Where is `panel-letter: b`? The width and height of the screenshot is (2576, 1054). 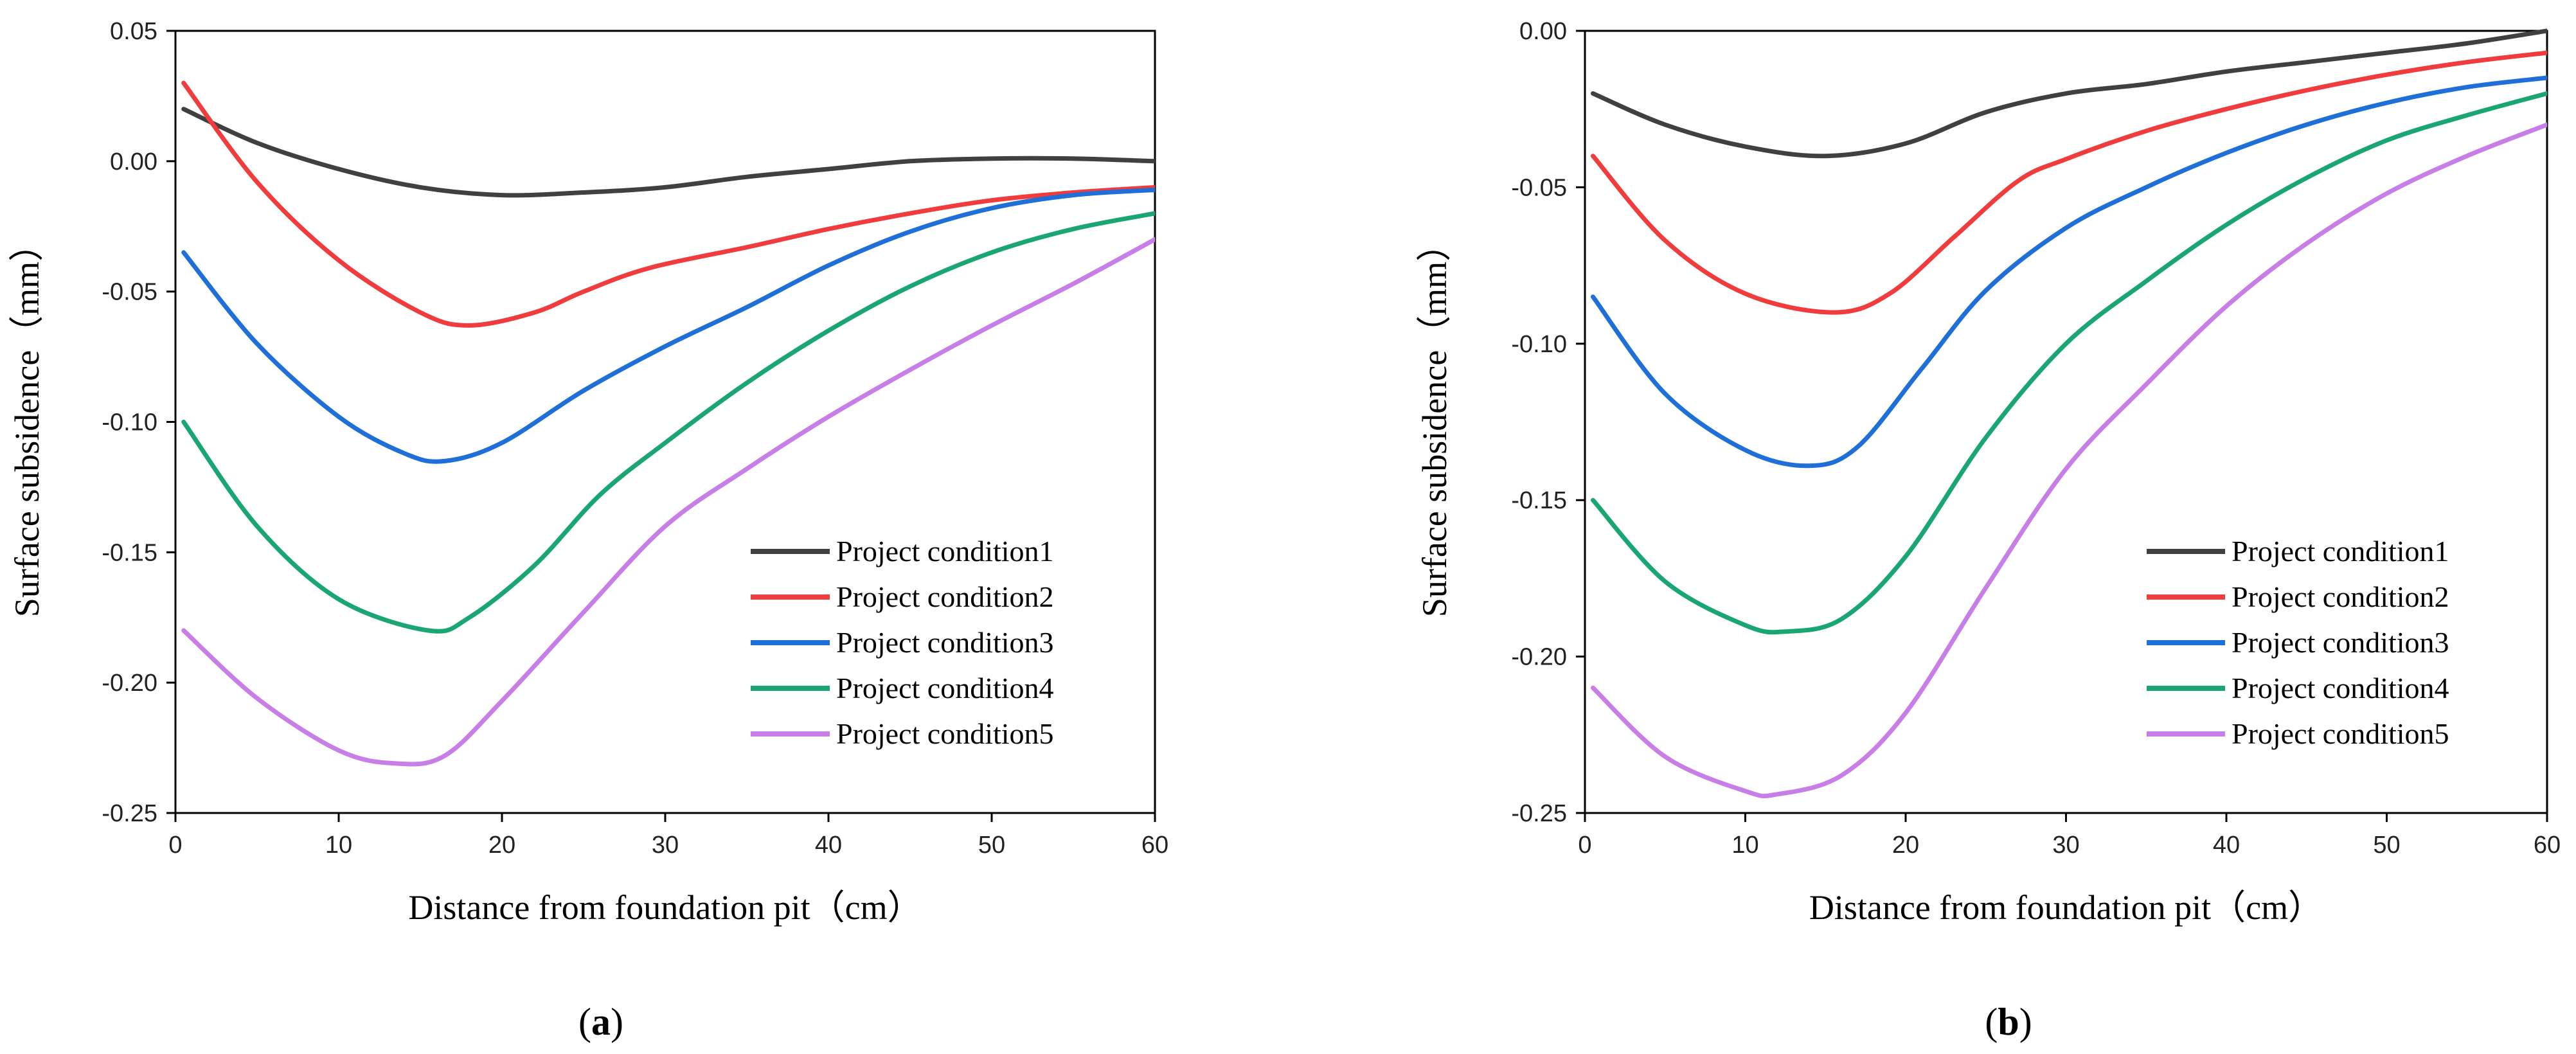 panel-letter: b is located at coordinates (2008, 1022).